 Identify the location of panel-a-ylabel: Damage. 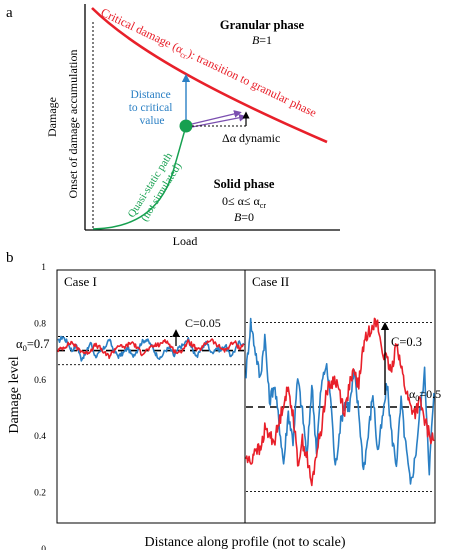
(52, 117).